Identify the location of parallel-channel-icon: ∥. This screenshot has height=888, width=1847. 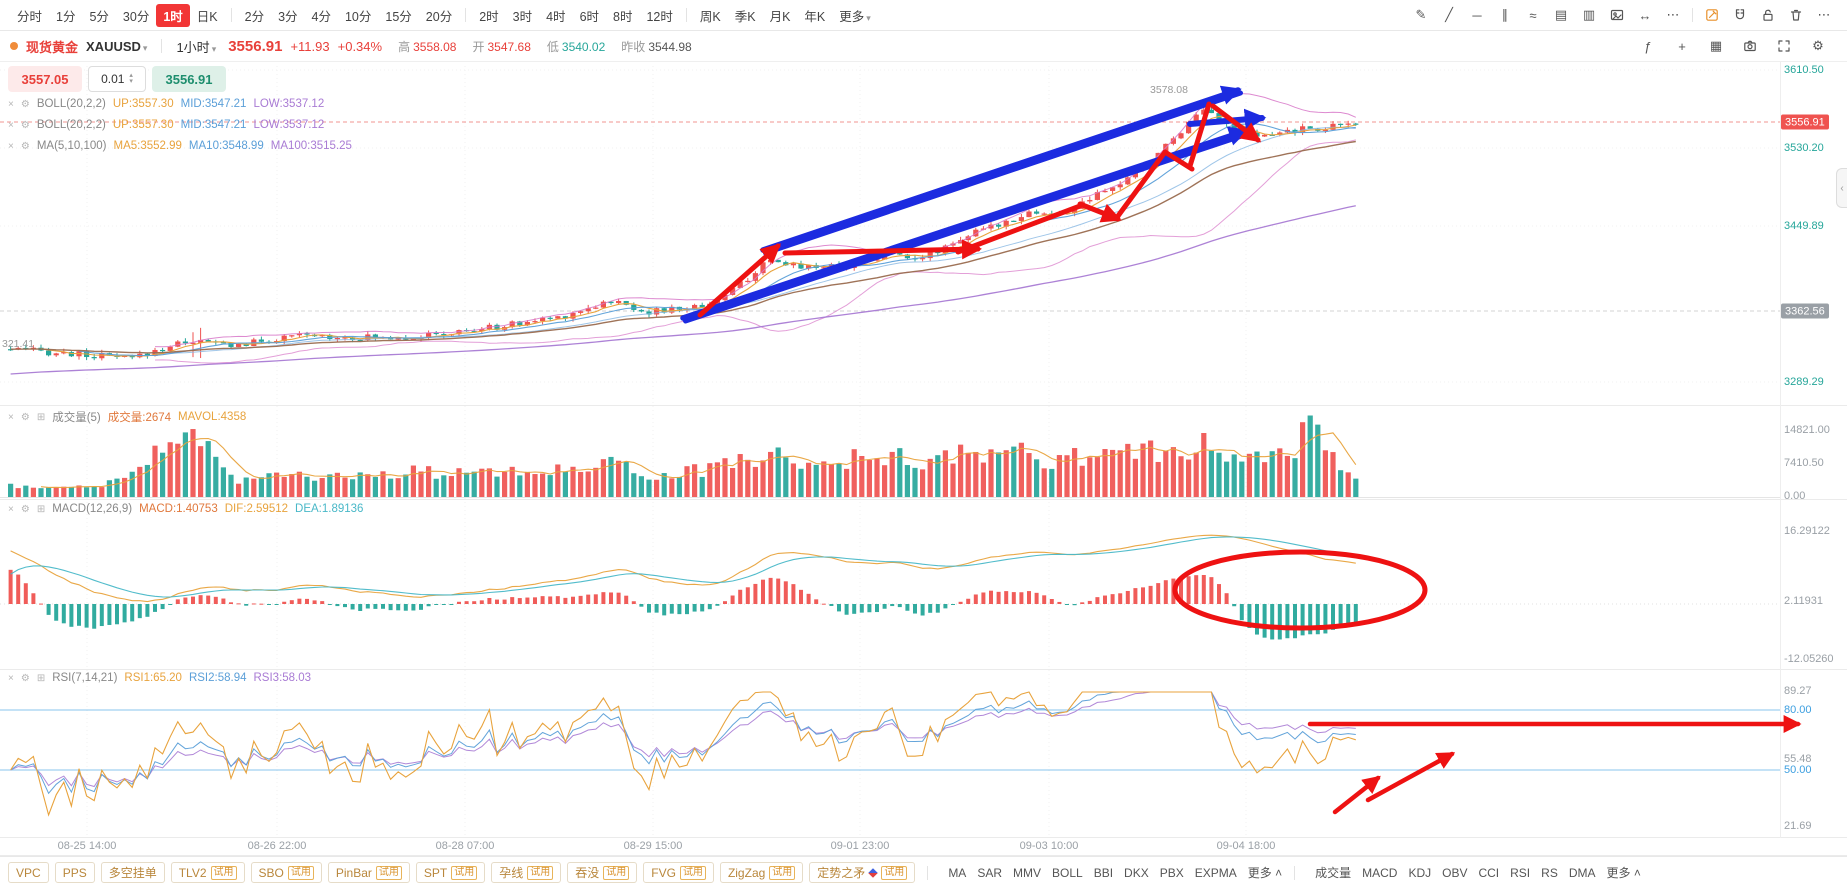
(1505, 14).